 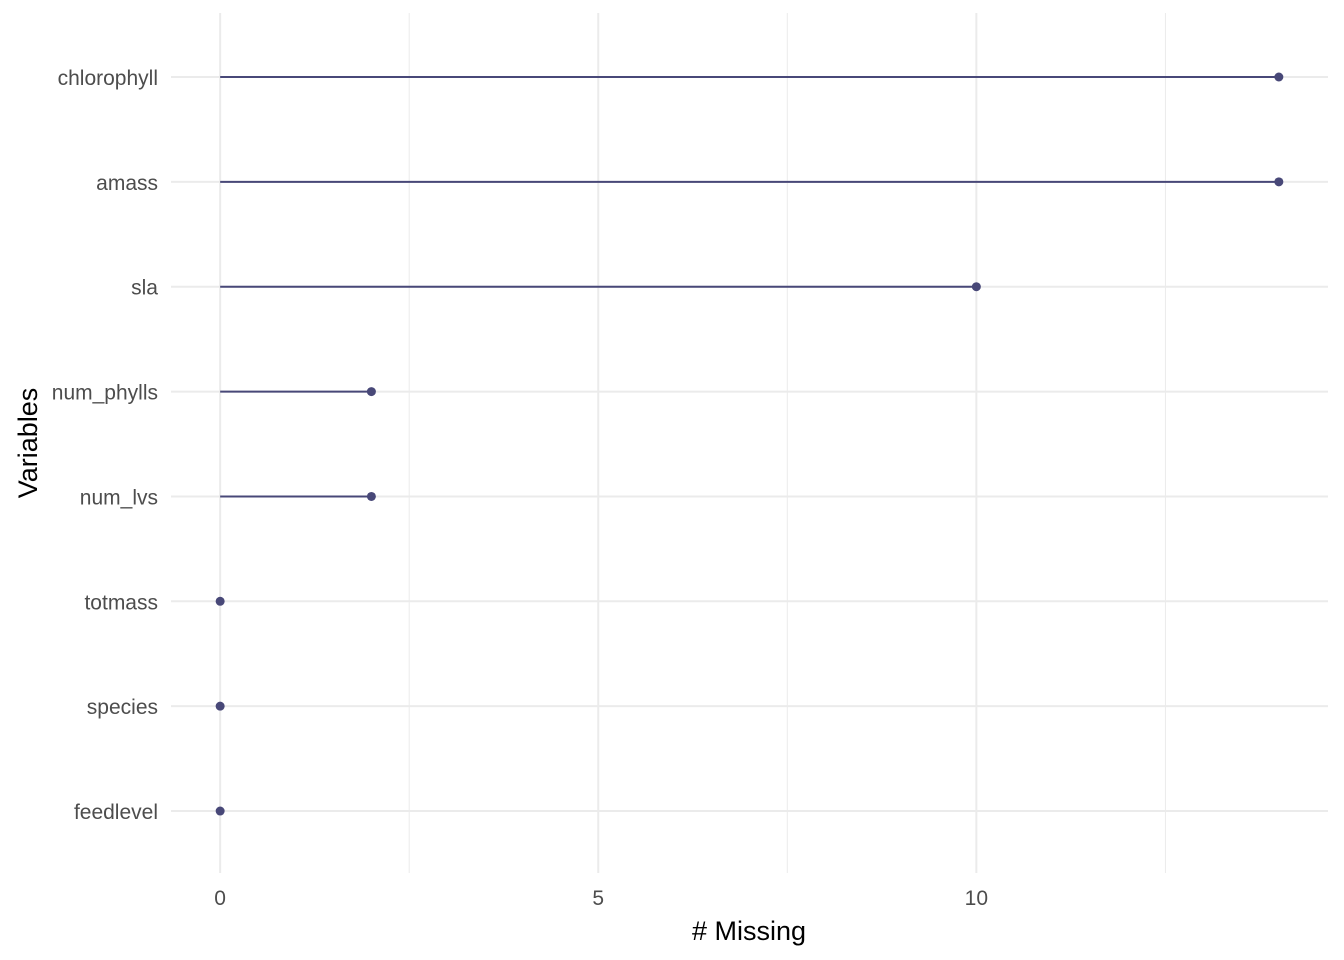 I want to click on x-tick-label: 0, so click(x=220, y=898).